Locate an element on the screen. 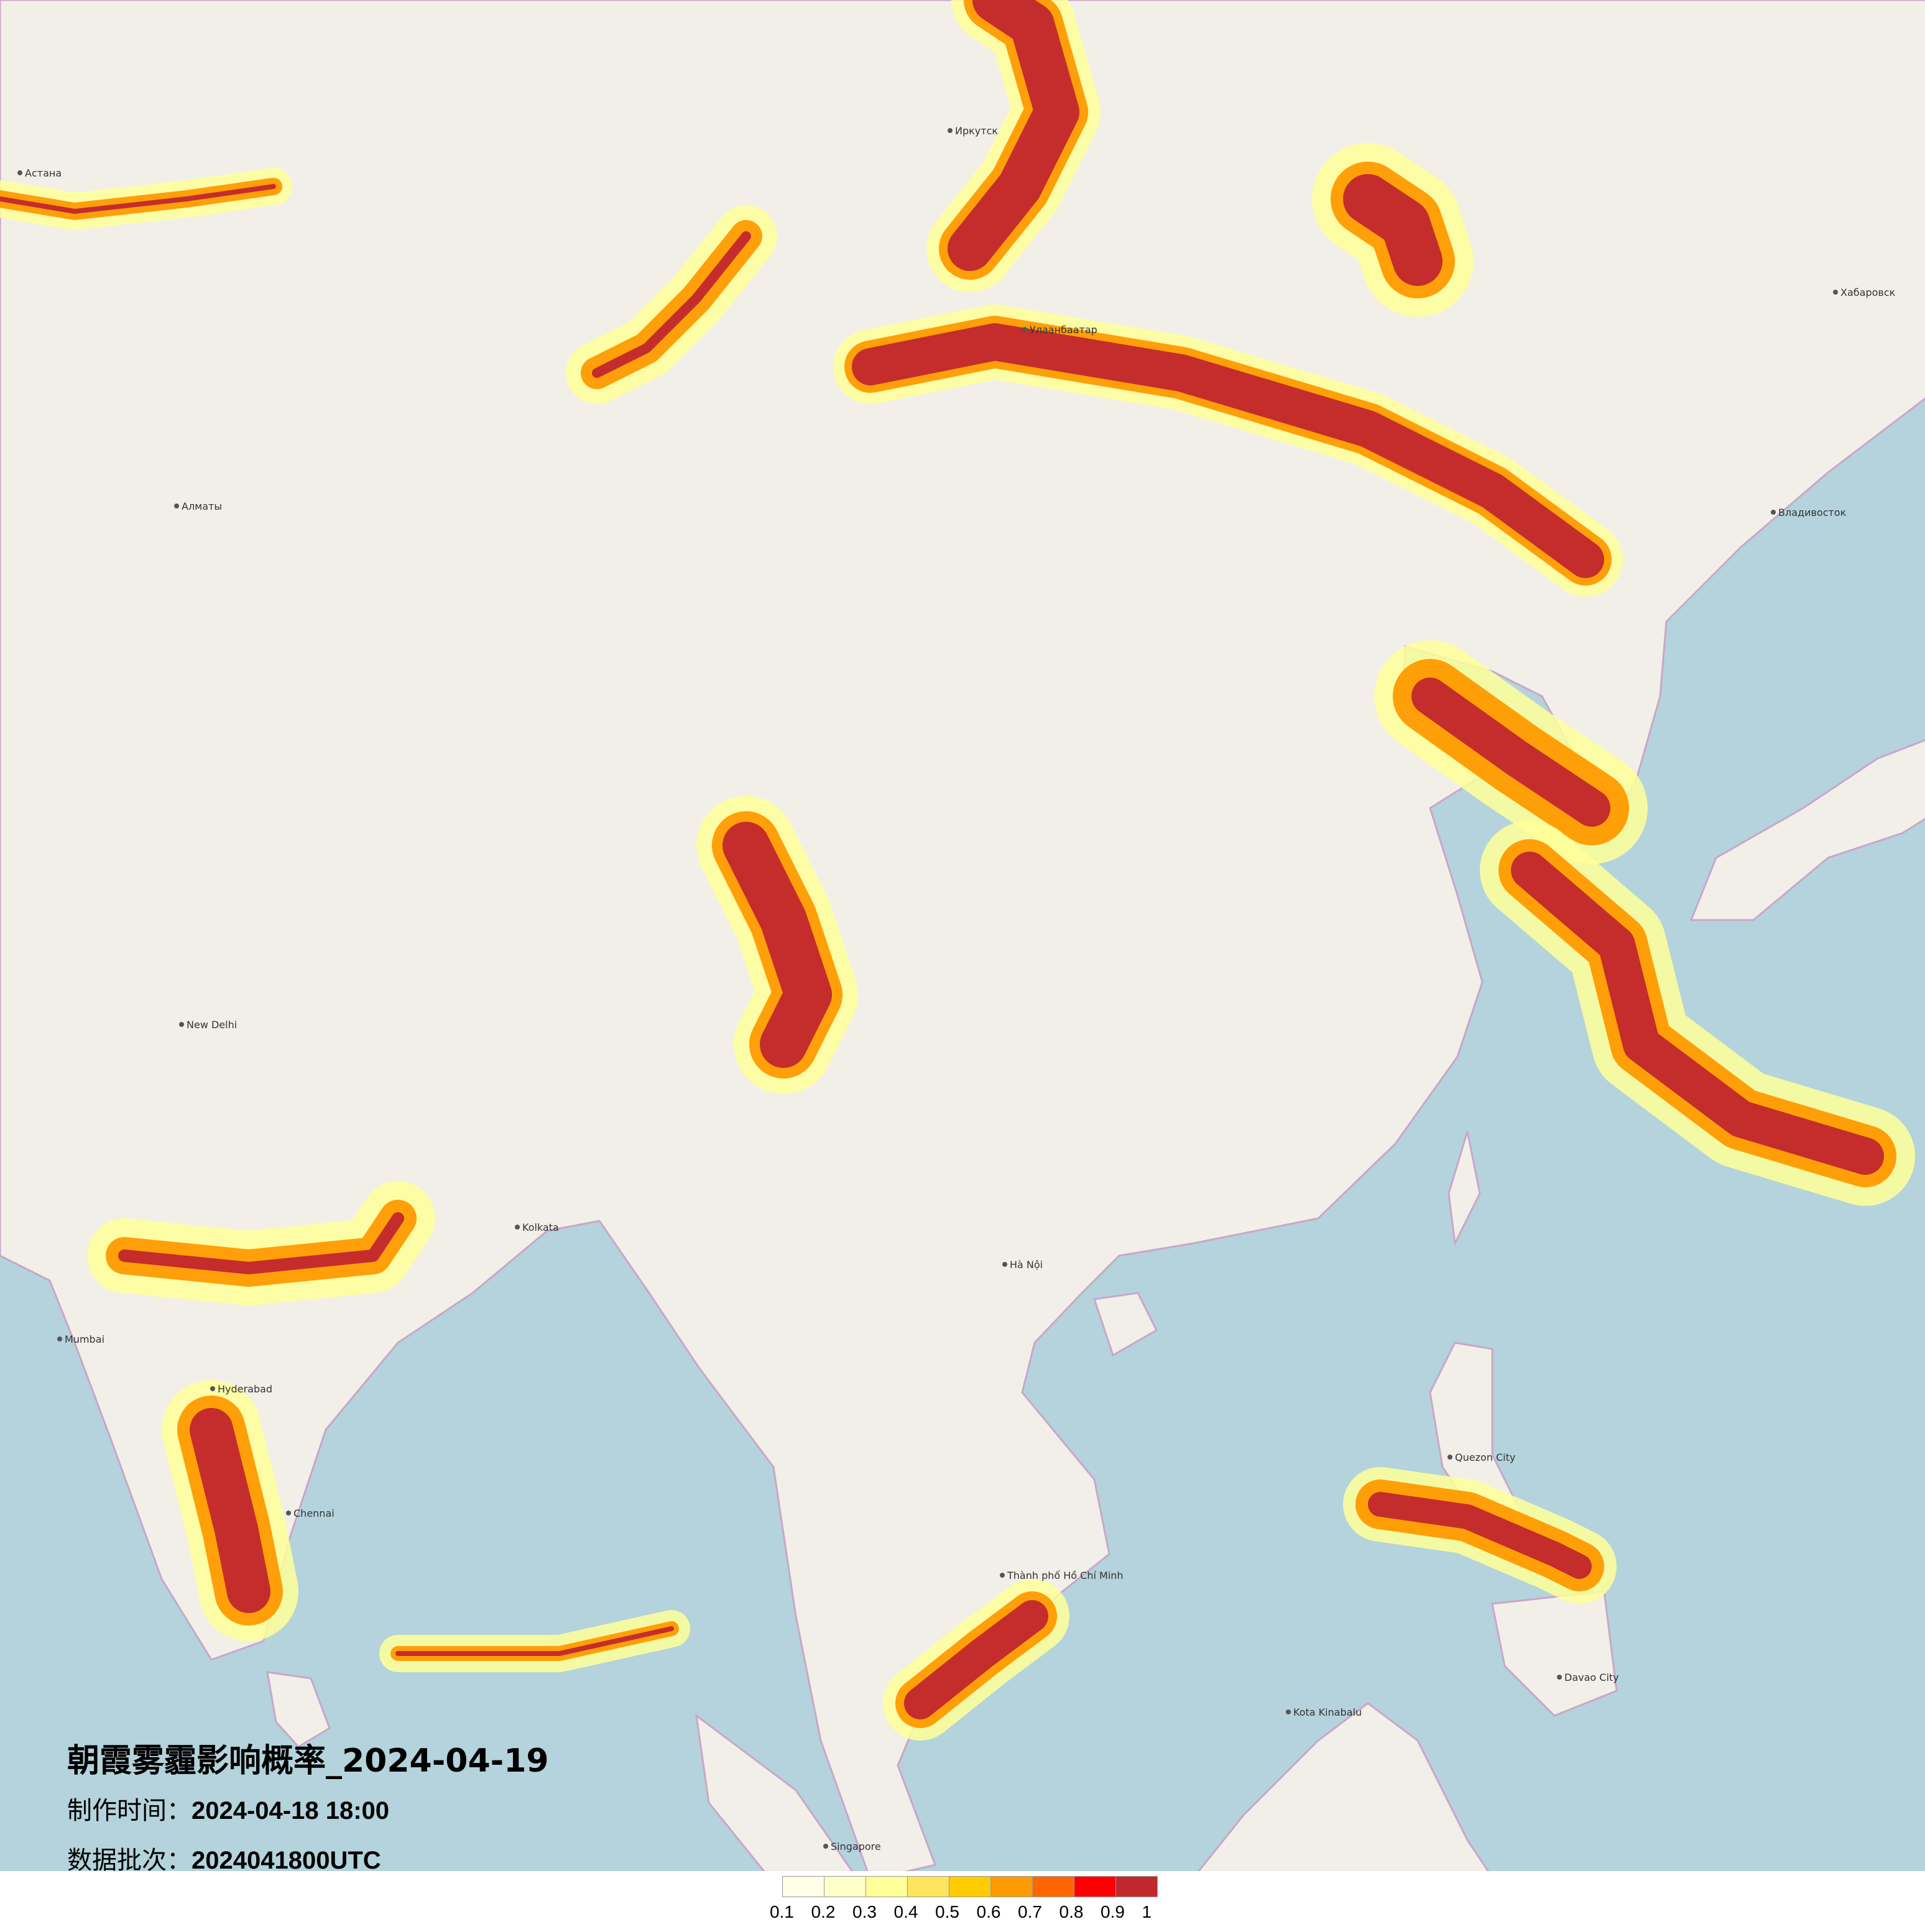 Image resolution: width=1925 pixels, height=1932 pixels. production-time-label: 制作时间： is located at coordinates (129, 1810).